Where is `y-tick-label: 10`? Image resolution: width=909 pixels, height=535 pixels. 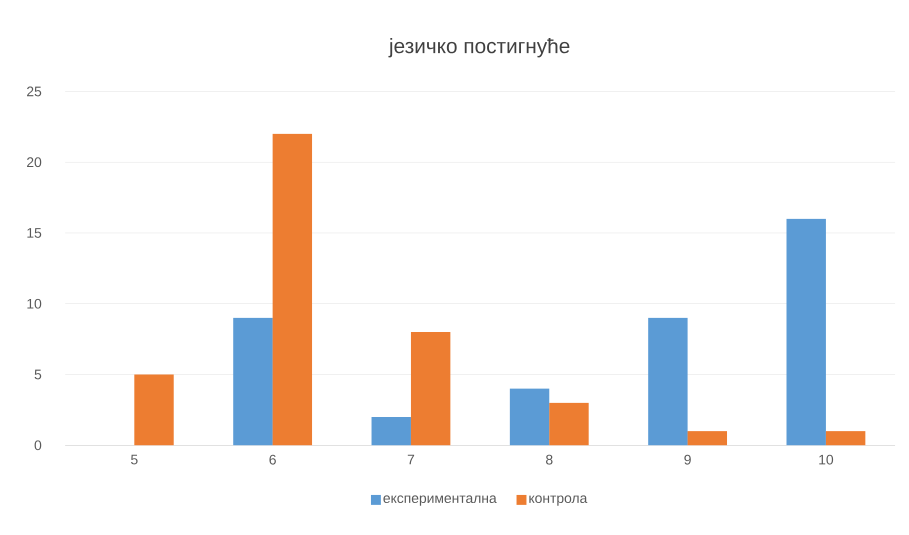 y-tick-label: 10 is located at coordinates (34, 303).